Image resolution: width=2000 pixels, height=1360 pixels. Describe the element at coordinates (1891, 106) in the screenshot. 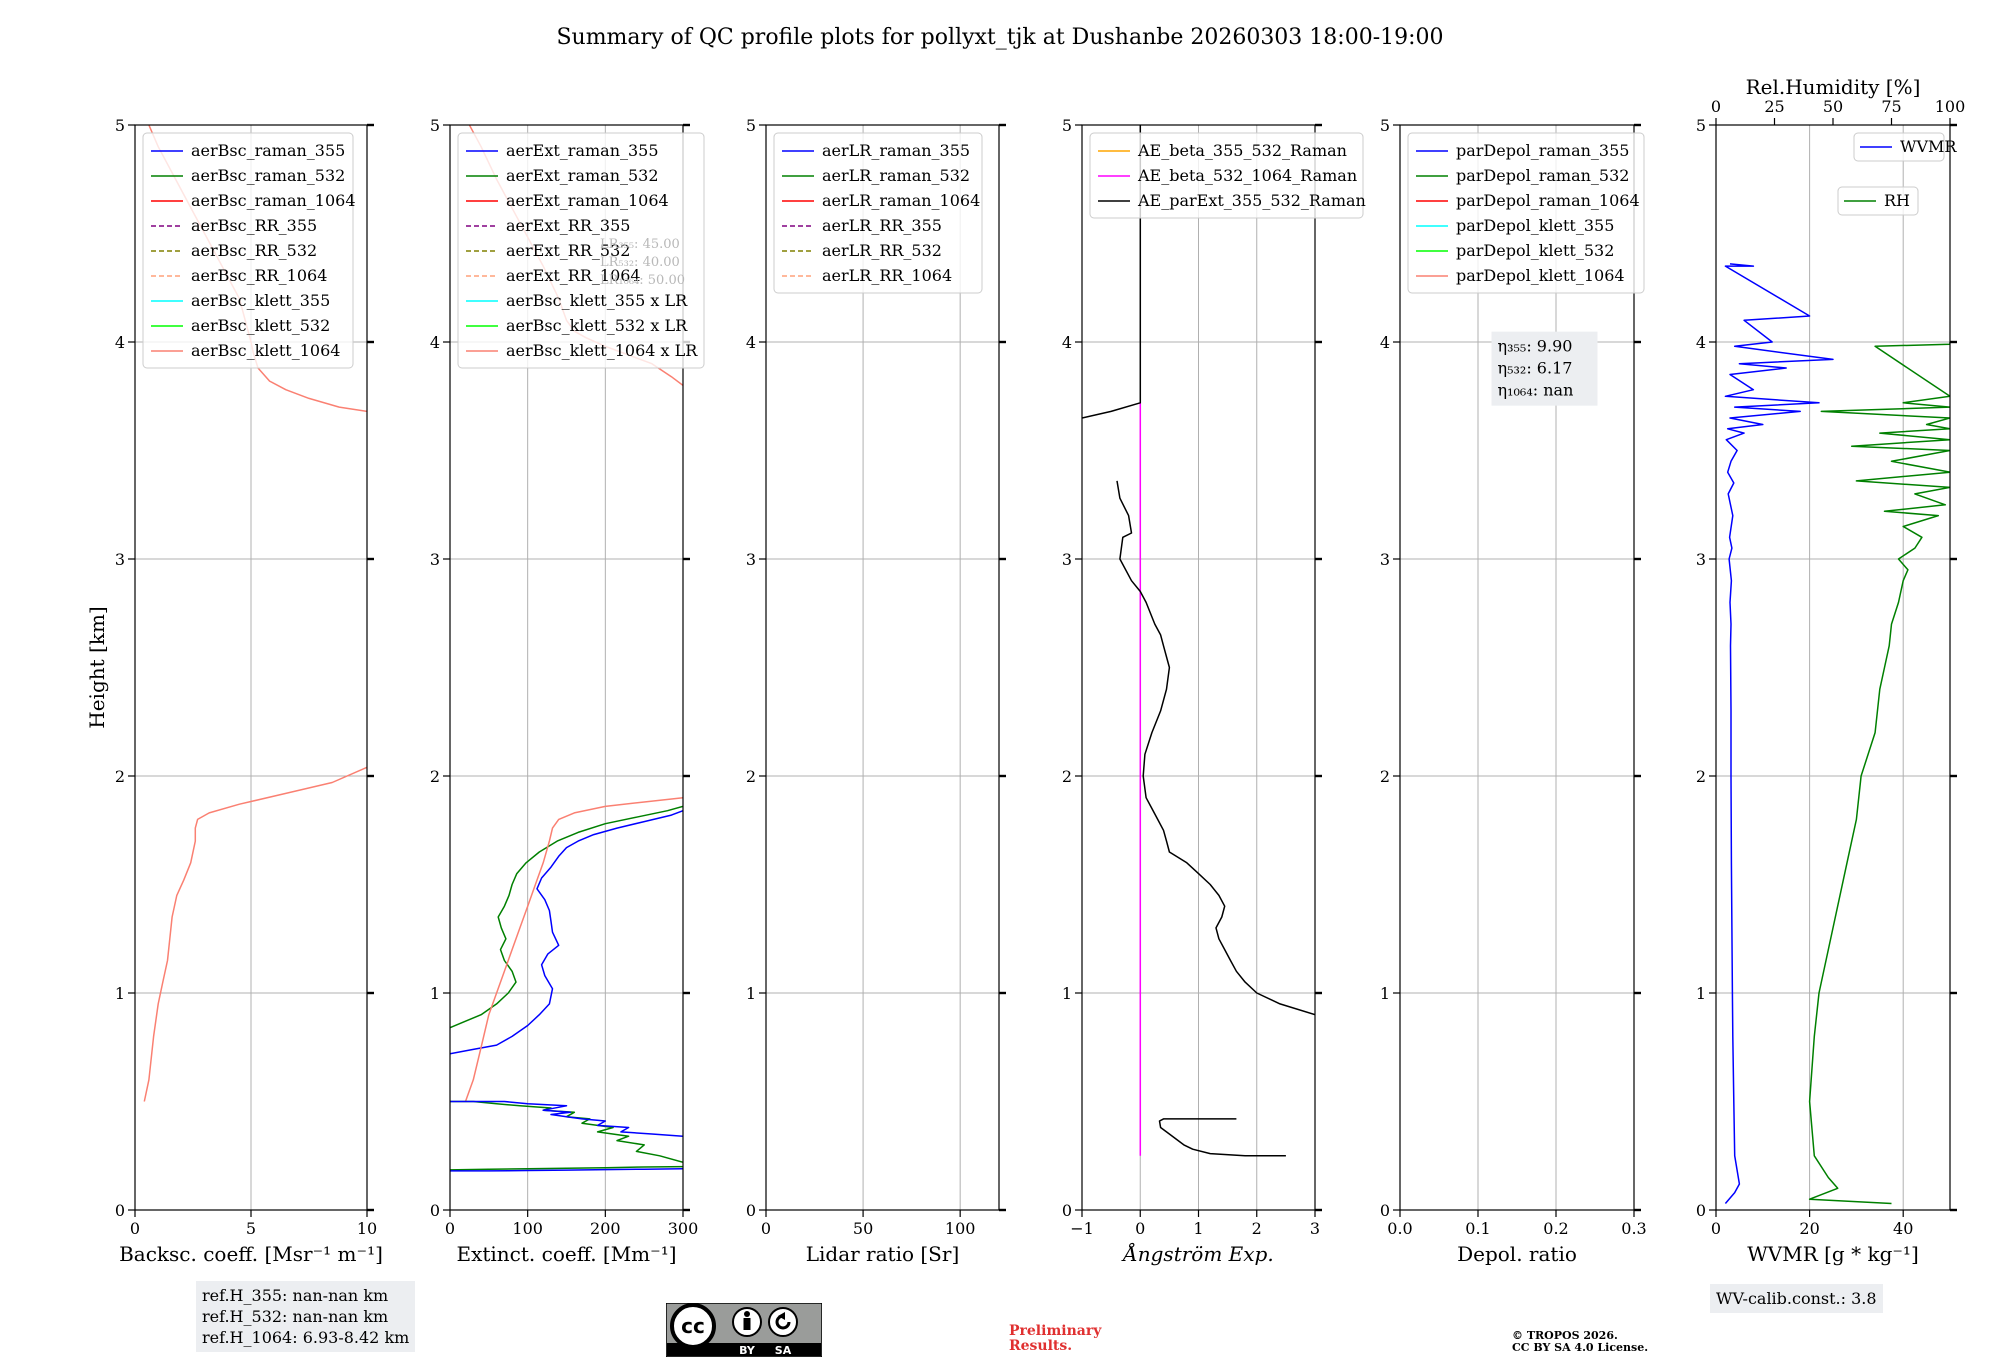

I see `x2-tick-label: 75` at that location.